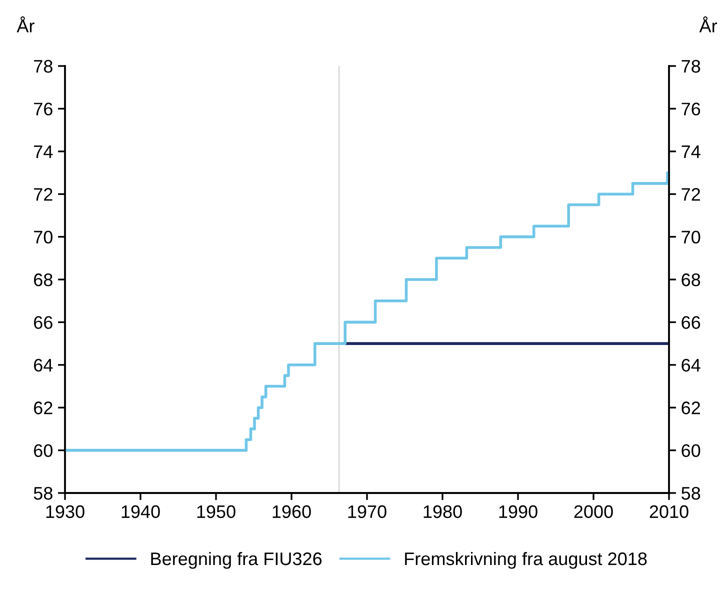 This screenshot has width=723, height=591. I want to click on x-tick-label: 1940, so click(141, 511).